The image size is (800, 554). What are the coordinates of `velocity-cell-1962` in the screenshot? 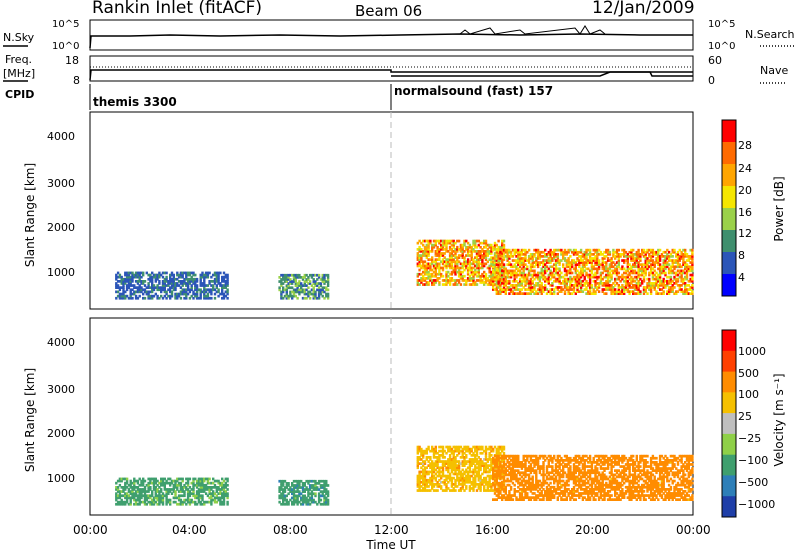 It's located at (556, 464).